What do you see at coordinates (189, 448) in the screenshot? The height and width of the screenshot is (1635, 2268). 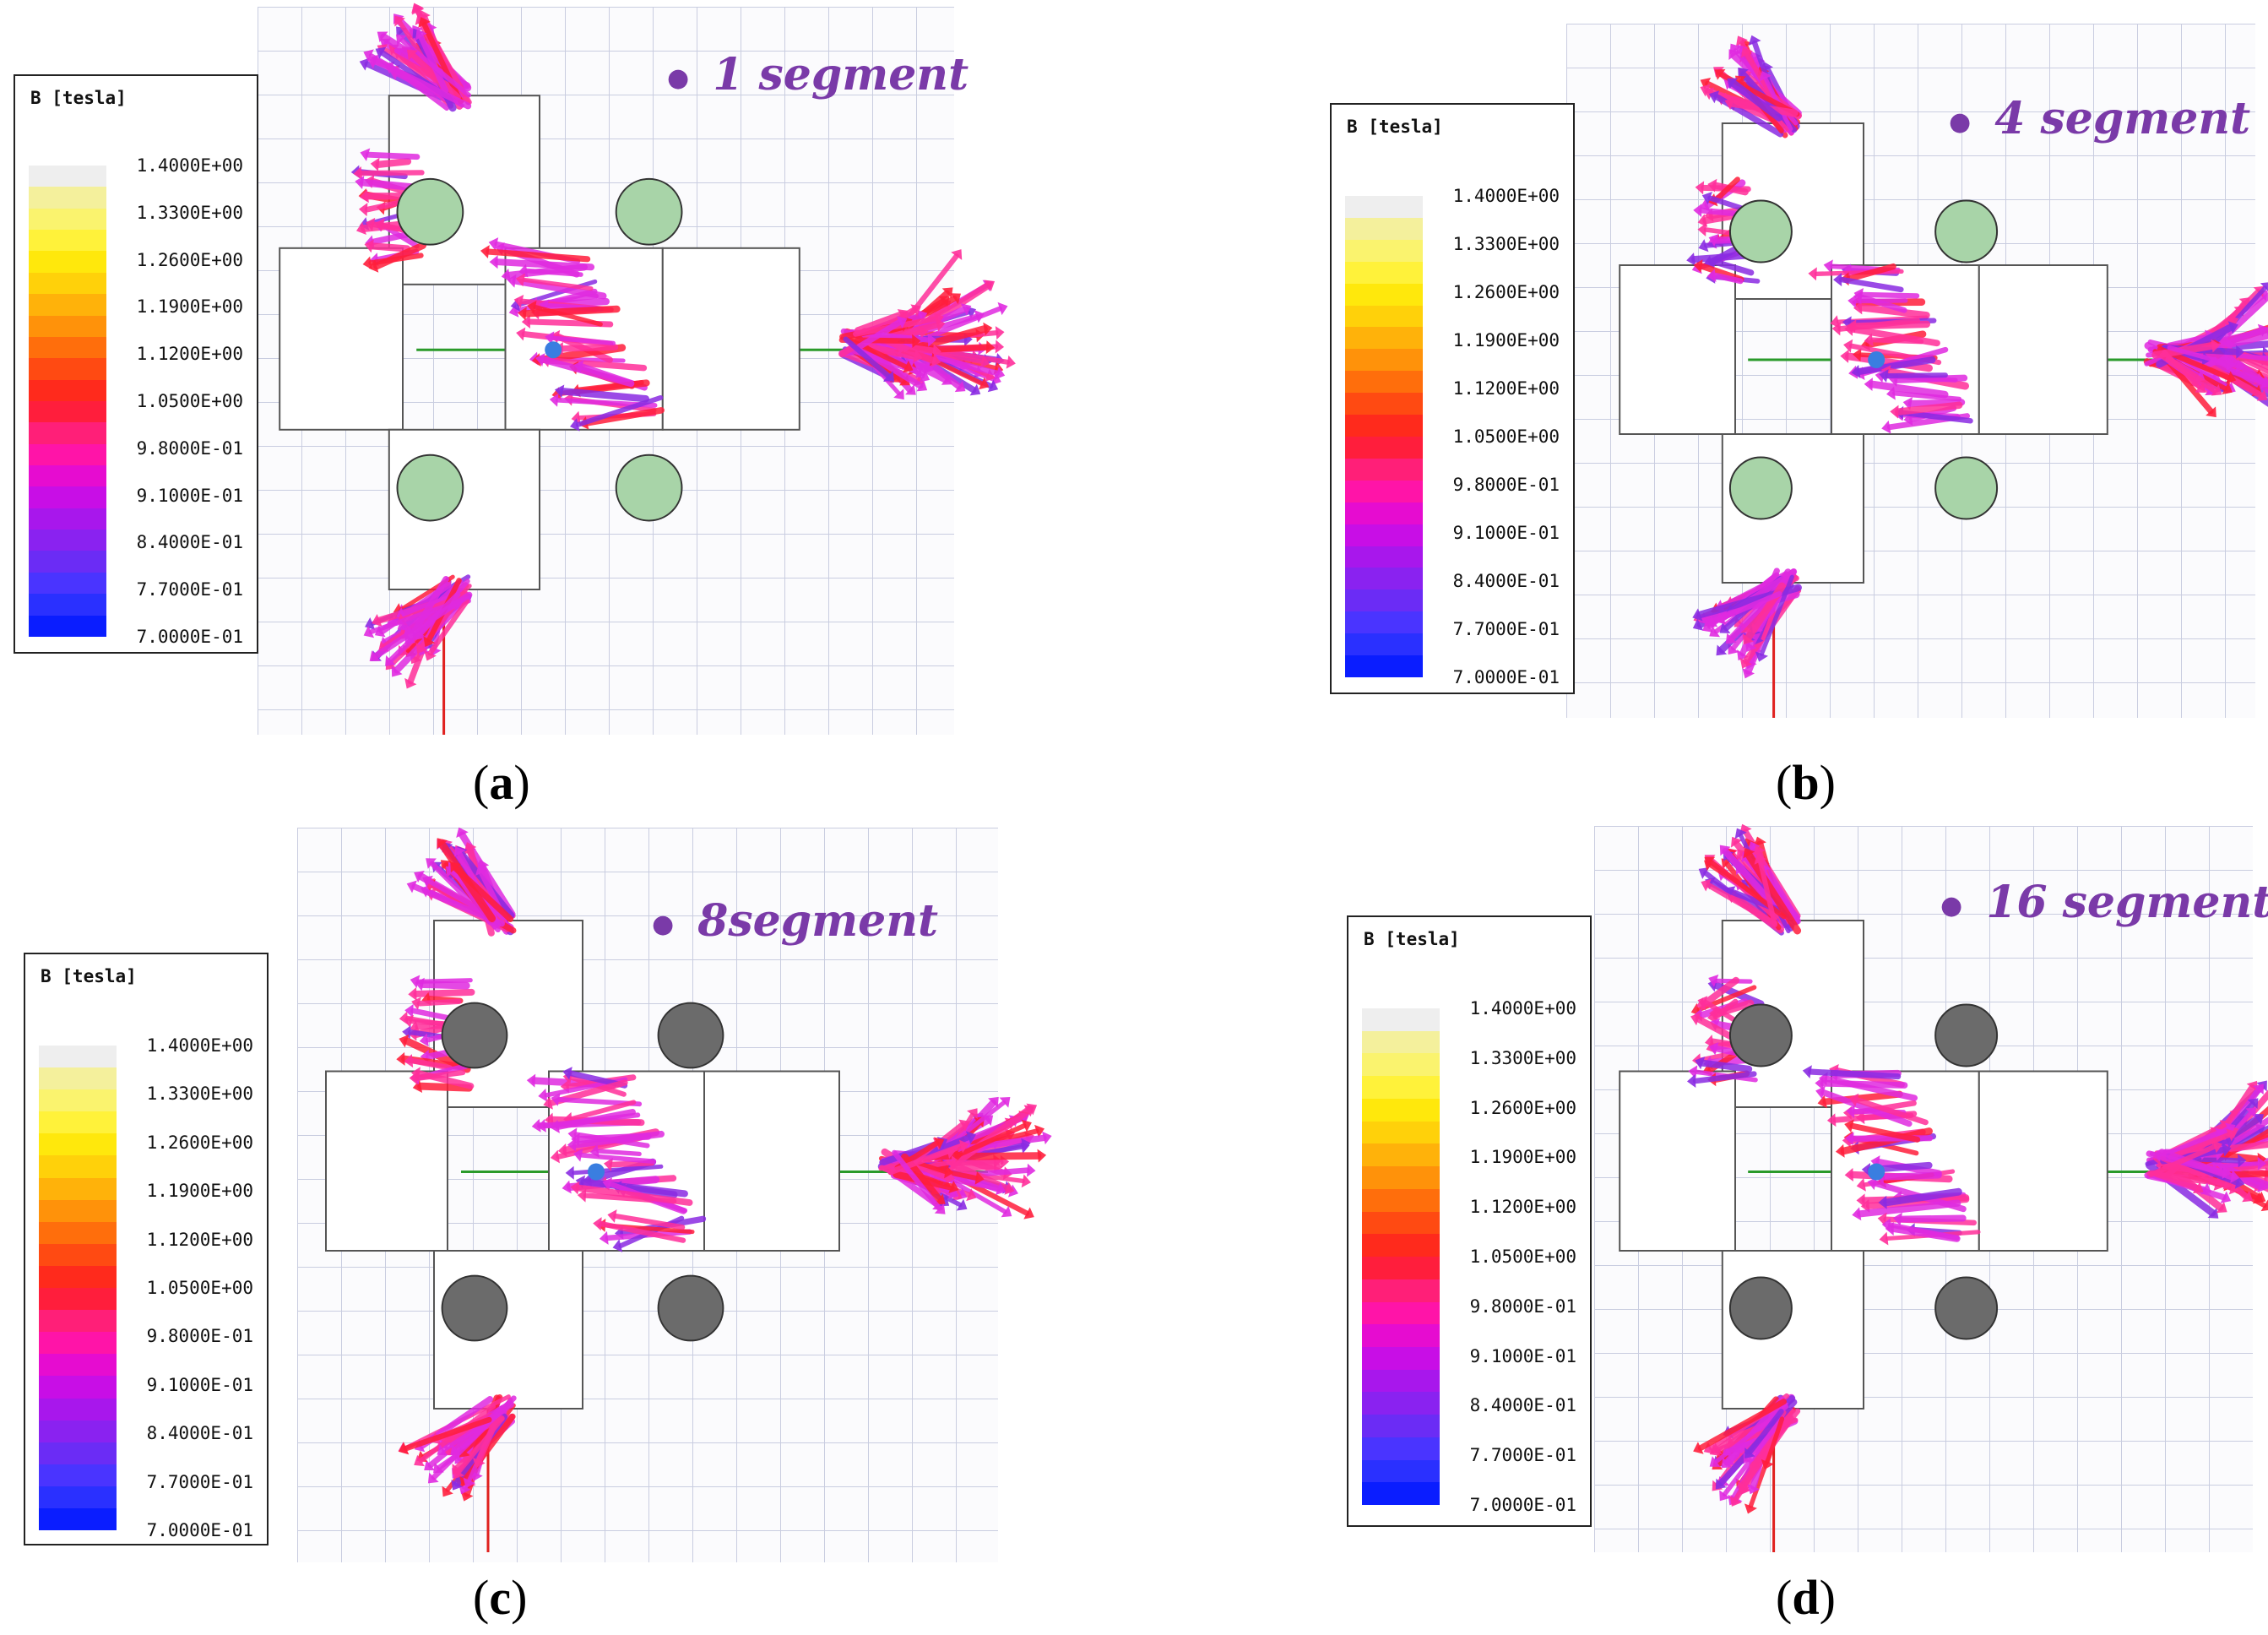 I see `colorbar-tick-label: 9.8000E-01` at bounding box center [189, 448].